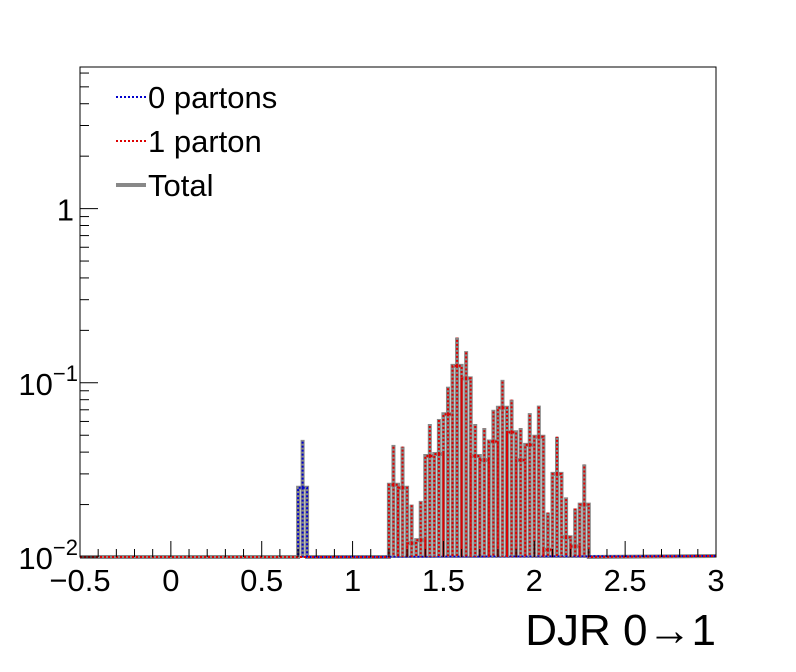  I want to click on x-tick-label-6: 2.5, so click(625, 580).